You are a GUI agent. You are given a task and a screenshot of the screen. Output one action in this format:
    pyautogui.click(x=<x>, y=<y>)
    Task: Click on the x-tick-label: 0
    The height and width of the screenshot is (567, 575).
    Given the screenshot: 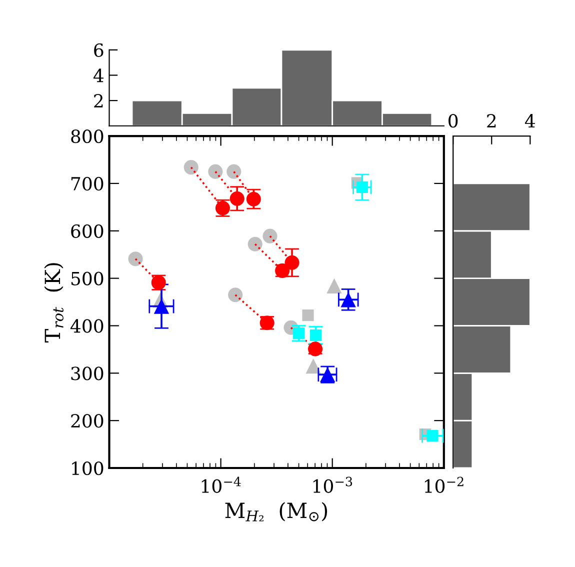 What is the action you would take?
    pyautogui.click(x=453, y=121)
    